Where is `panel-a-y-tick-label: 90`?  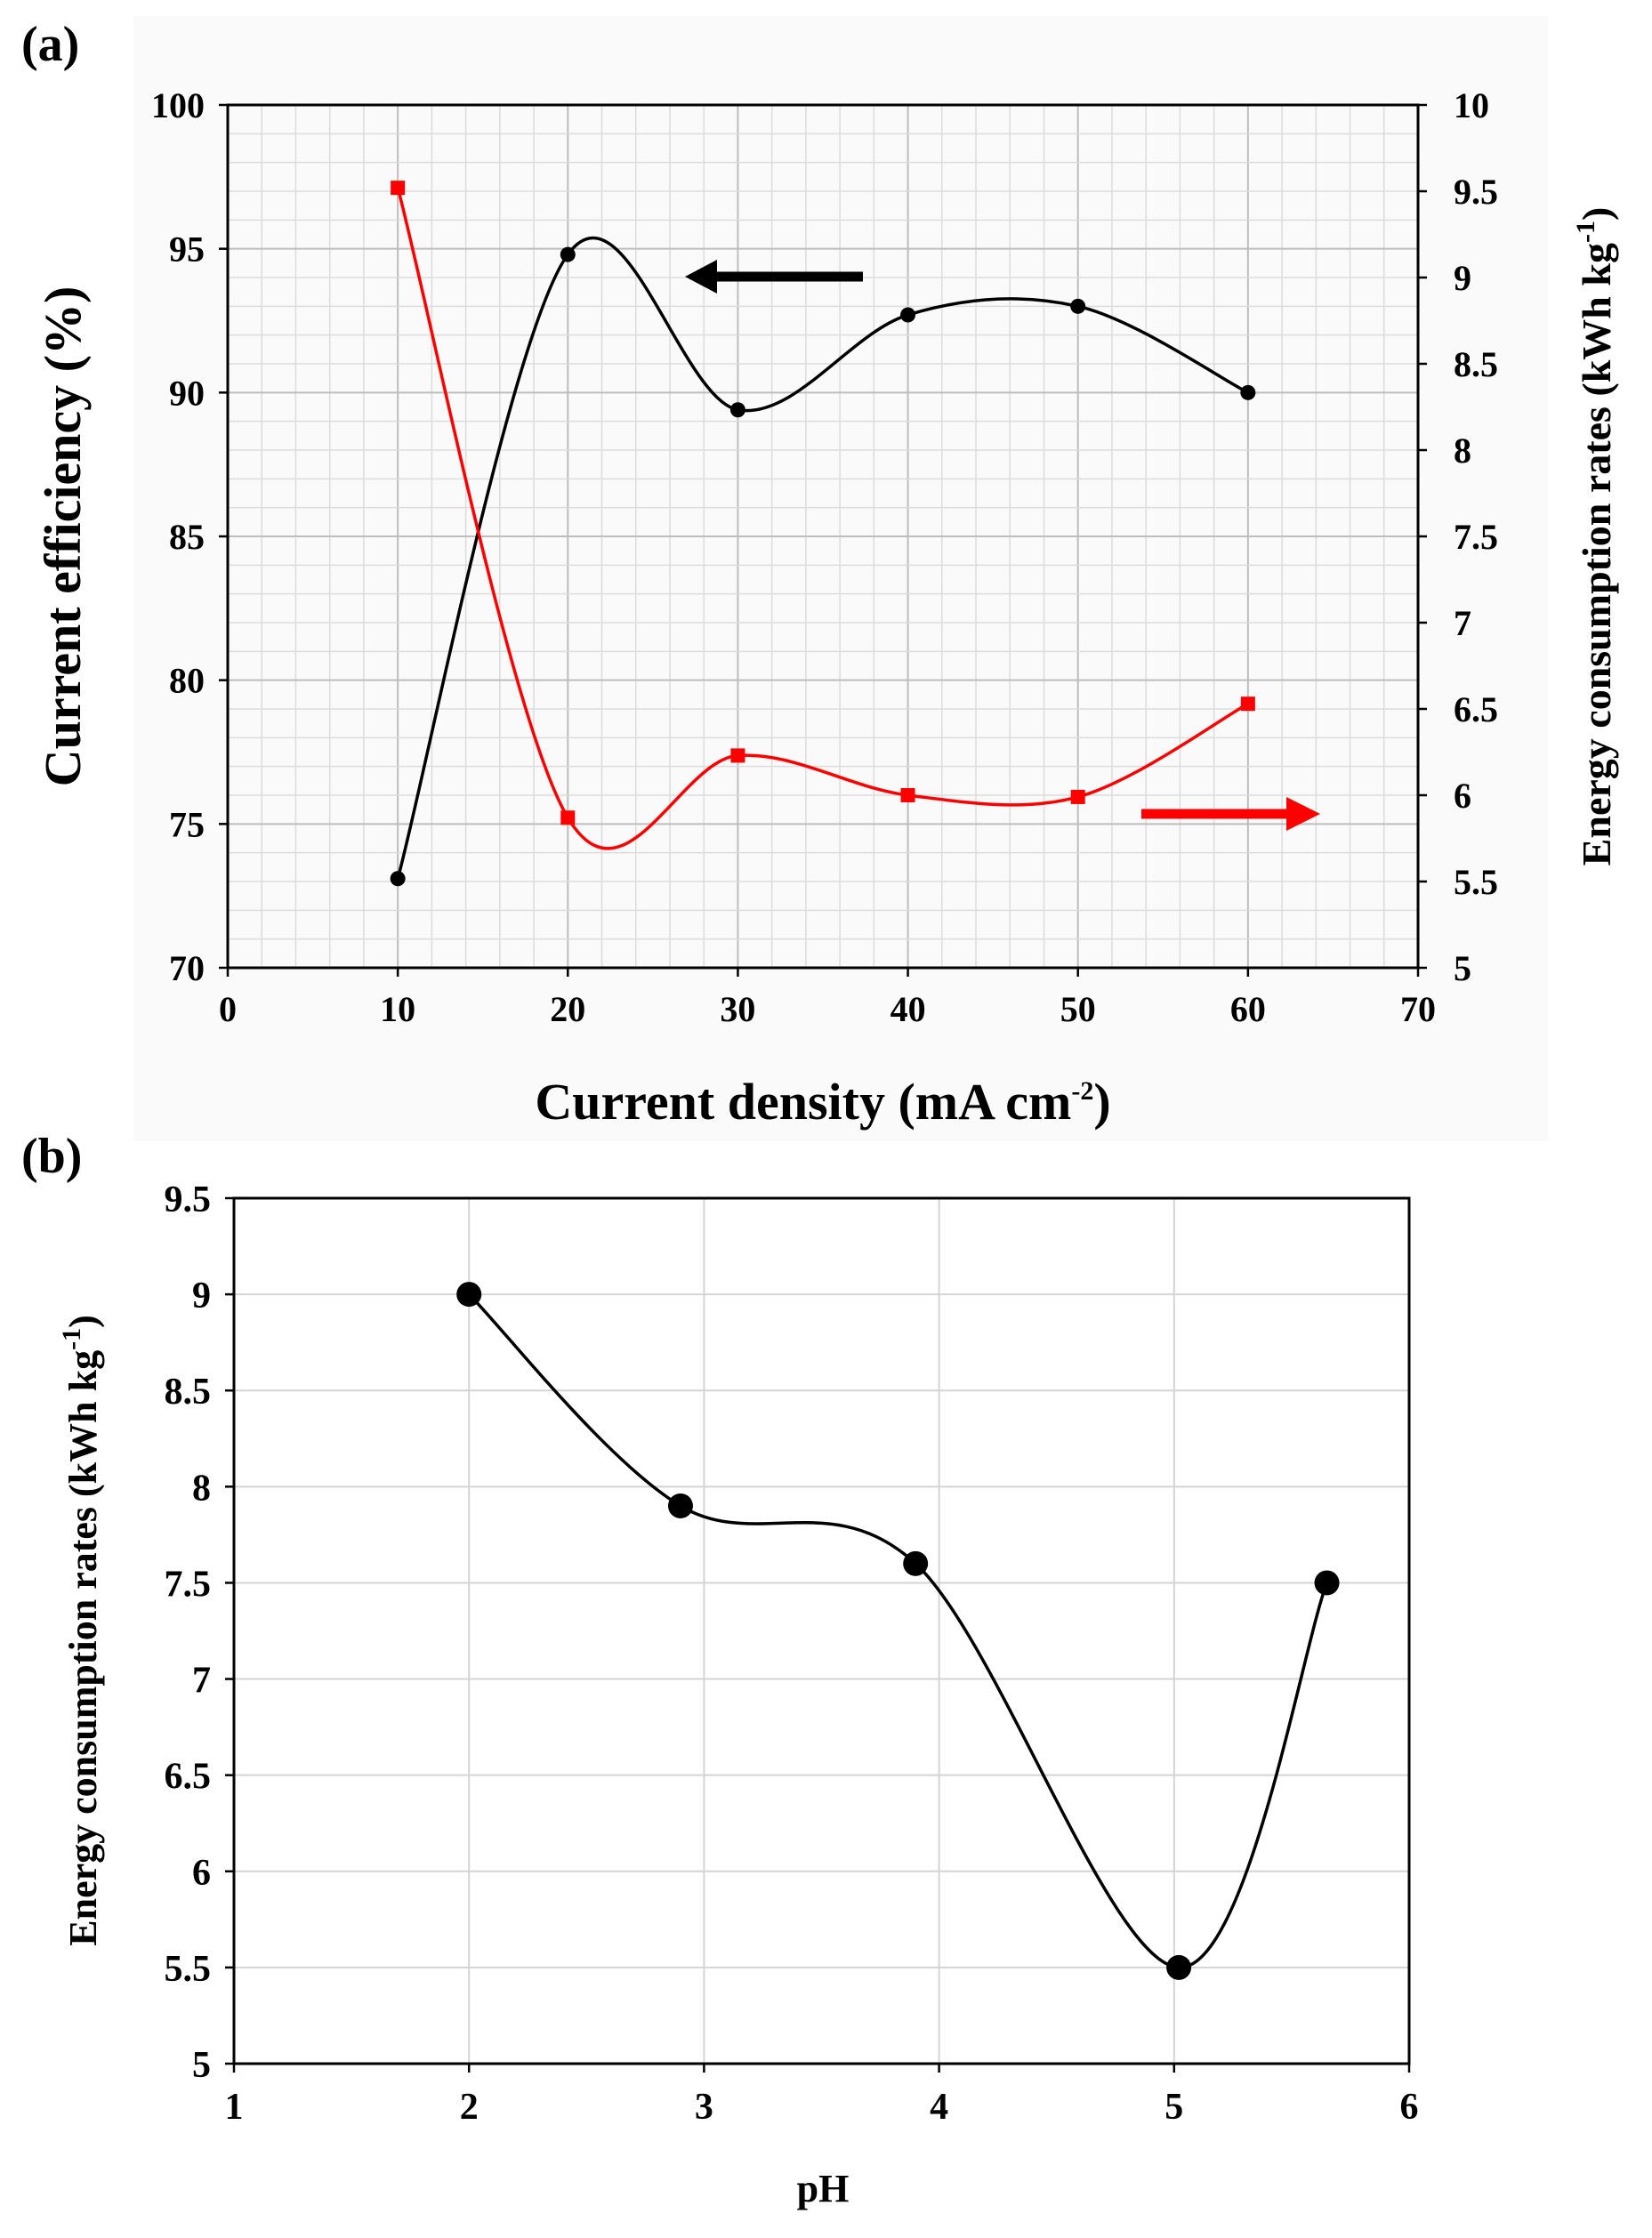
panel-a-y-tick-label: 90 is located at coordinates (187, 393).